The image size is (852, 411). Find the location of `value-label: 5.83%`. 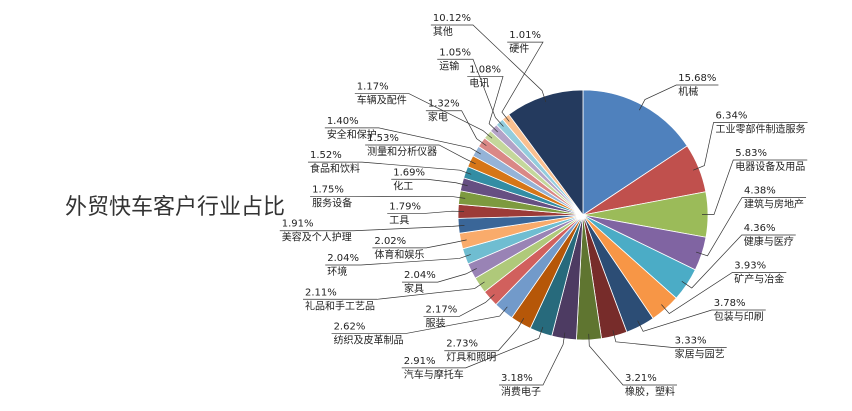

value-label: 5.83% is located at coordinates (751, 153).